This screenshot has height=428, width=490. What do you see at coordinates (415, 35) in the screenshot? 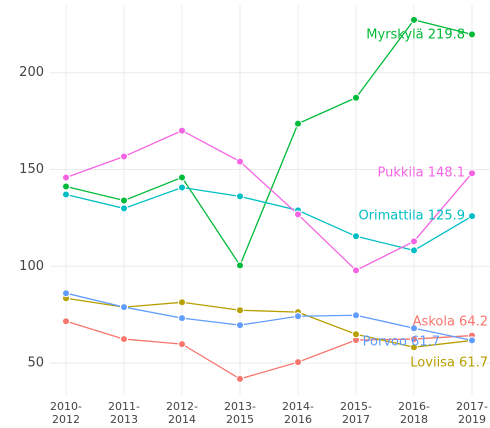
I see `annotation: Myrskylä 219.8` at bounding box center [415, 35].